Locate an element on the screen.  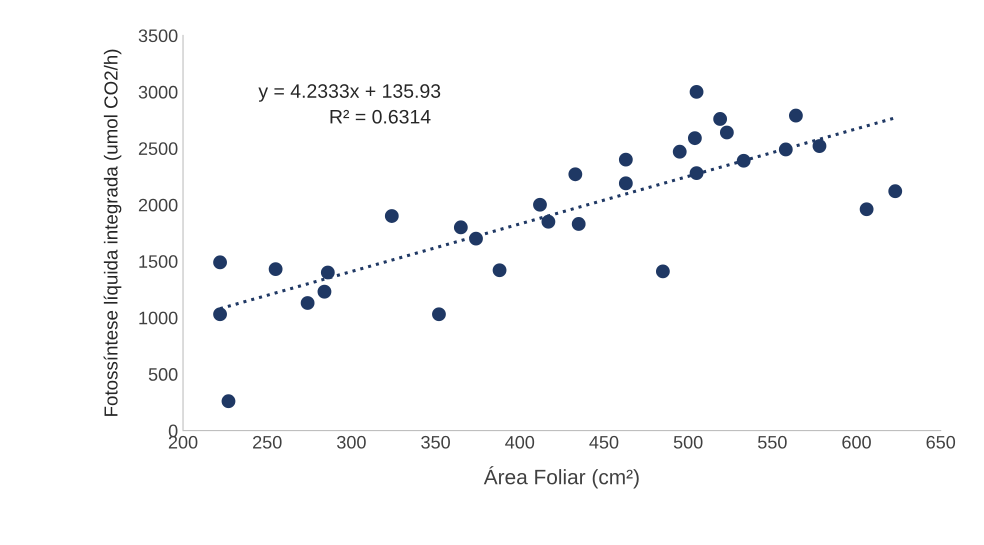
x-tick-label: 400 is located at coordinates (519, 442).